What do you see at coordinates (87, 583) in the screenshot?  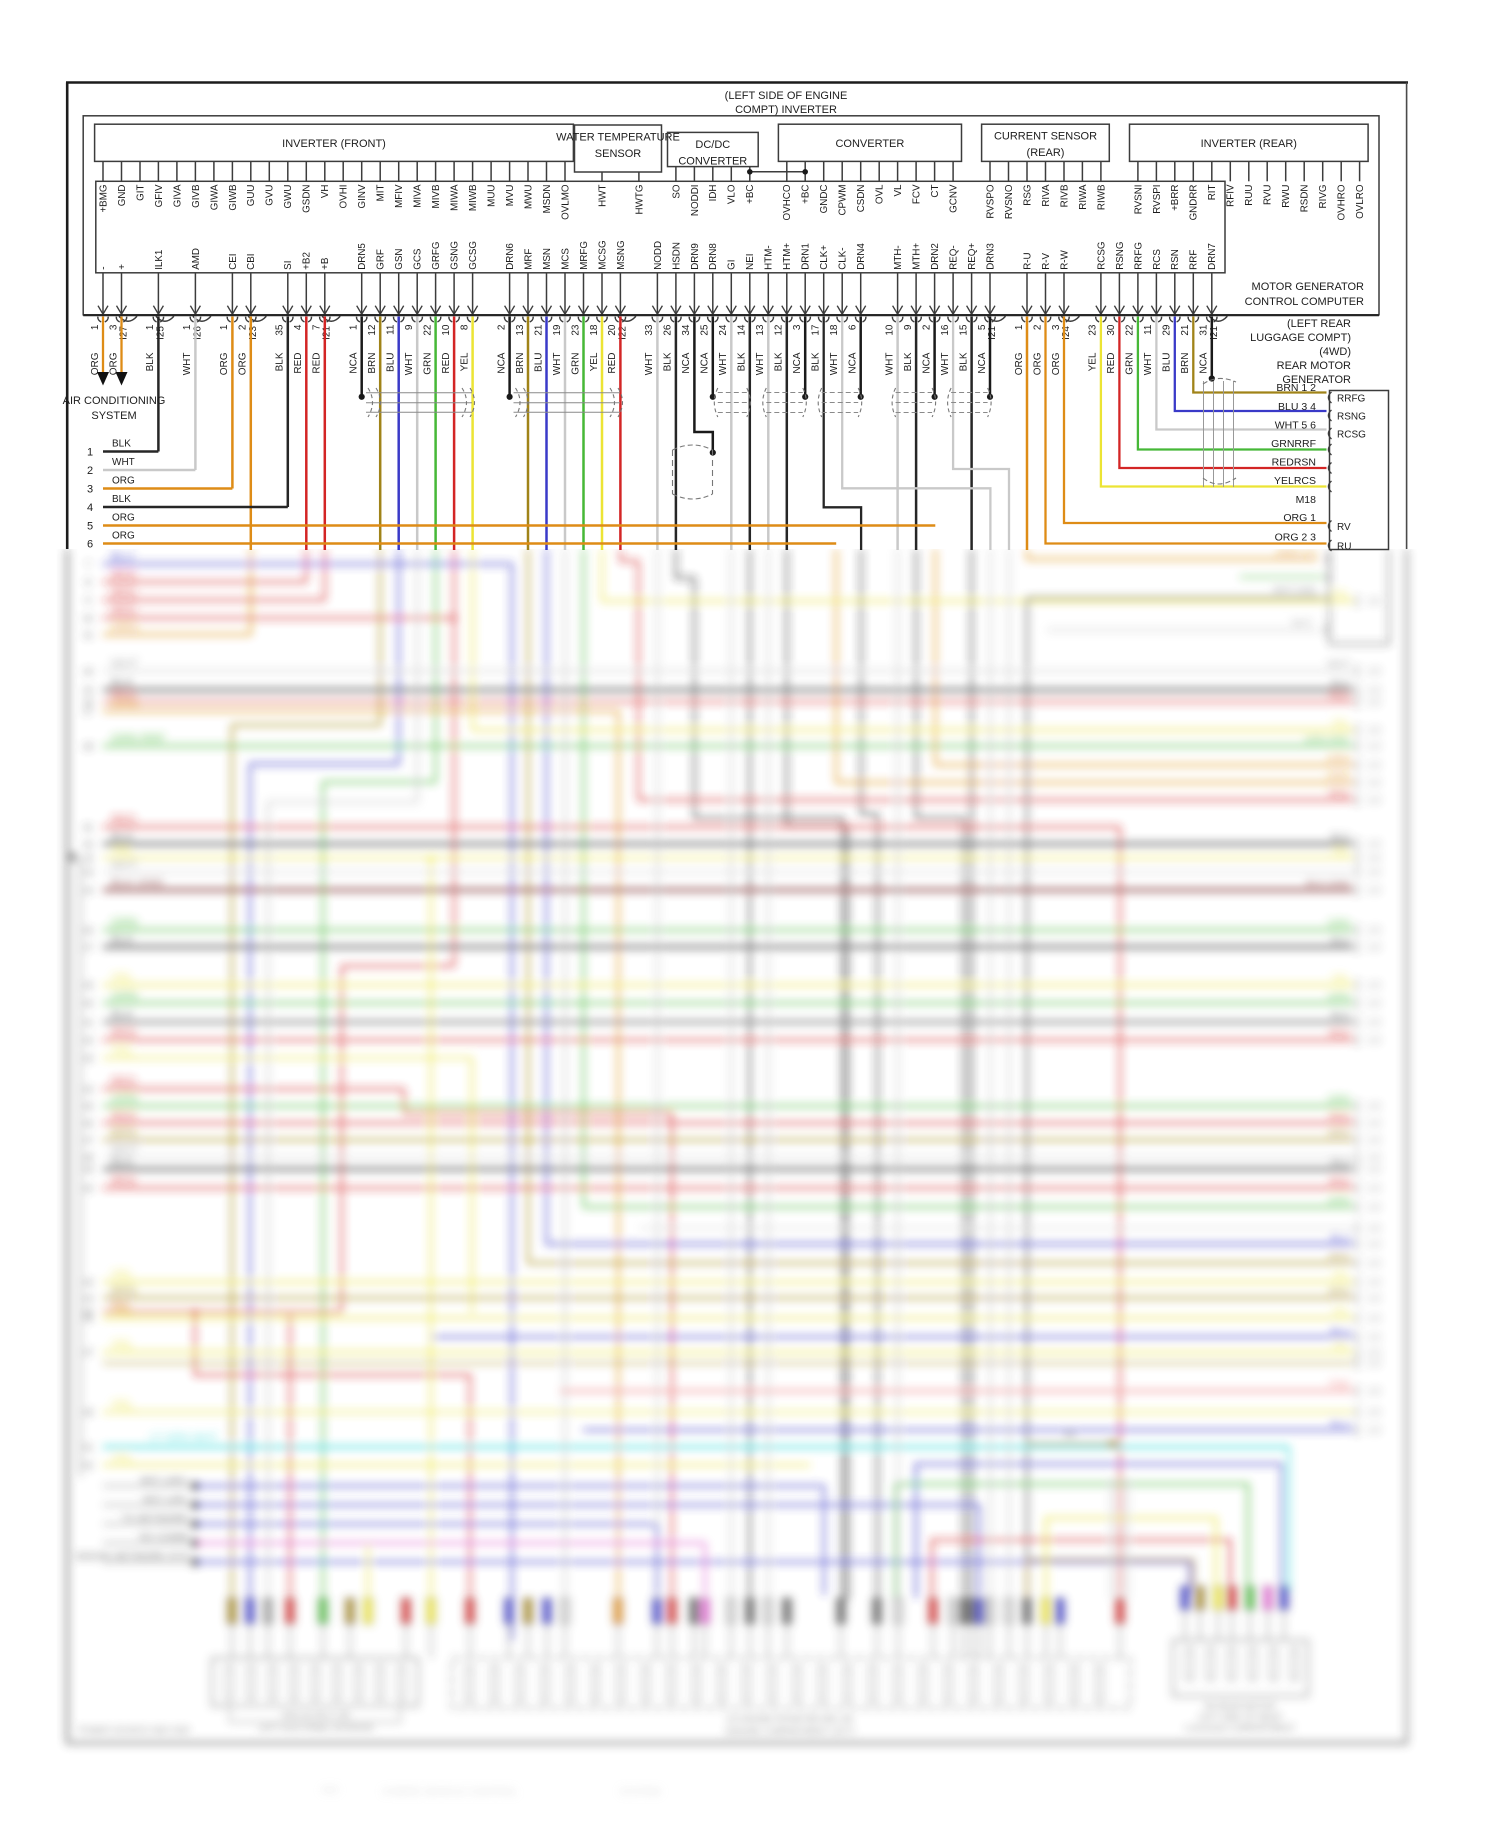 I see `svg-text: 8` at bounding box center [87, 583].